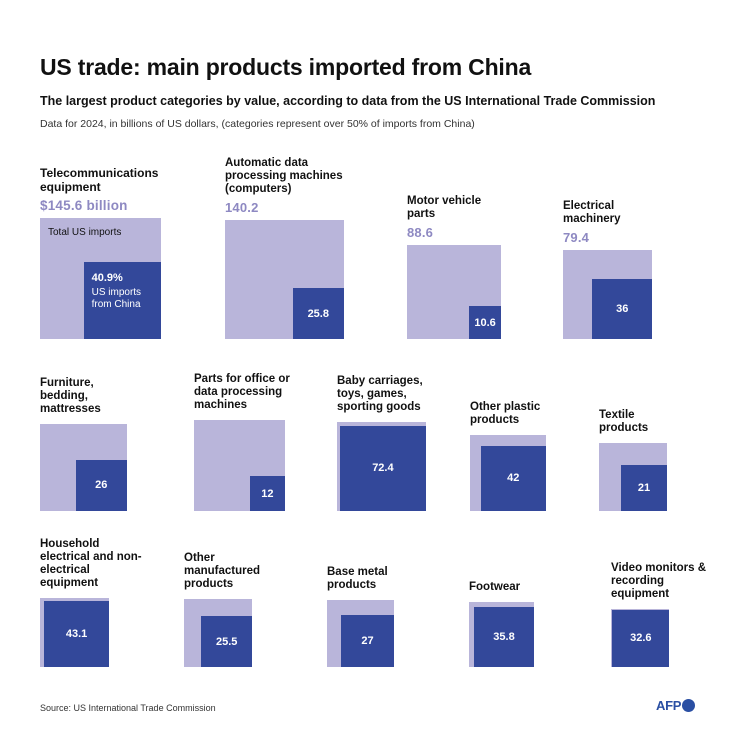  I want to click on afp-logo-text: AFP, so click(669, 705).